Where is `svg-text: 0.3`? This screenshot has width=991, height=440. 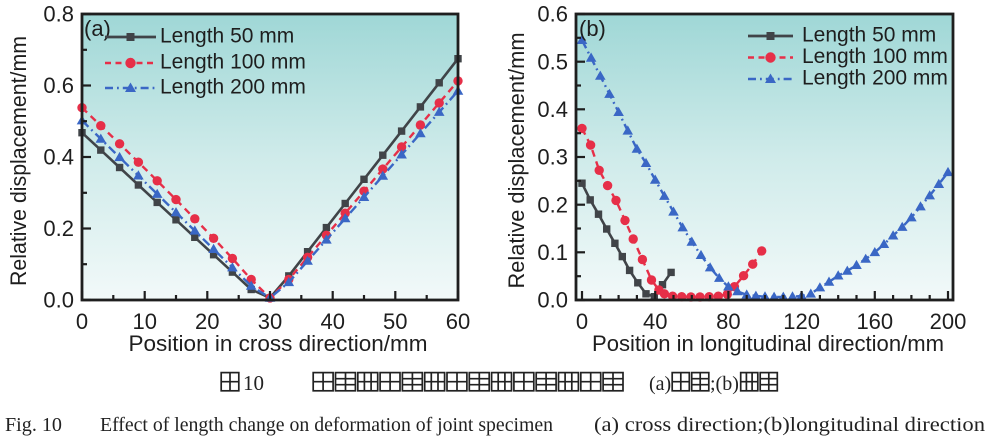 svg-text: 0.3 is located at coordinates (552, 157).